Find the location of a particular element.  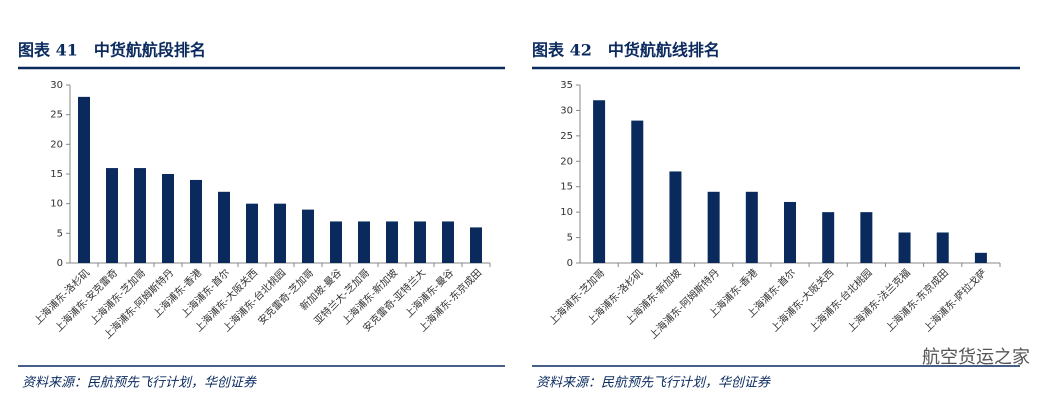

watermark: 航空货运之家 is located at coordinates (976, 357).